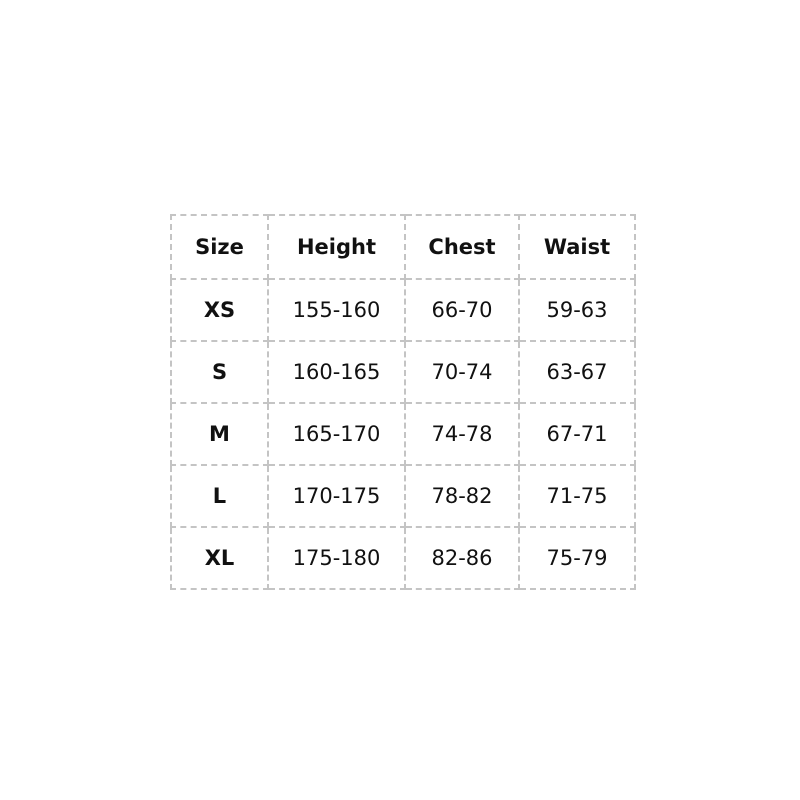  What do you see at coordinates (336, 434) in the screenshot?
I see `value-cell: 165-170` at bounding box center [336, 434].